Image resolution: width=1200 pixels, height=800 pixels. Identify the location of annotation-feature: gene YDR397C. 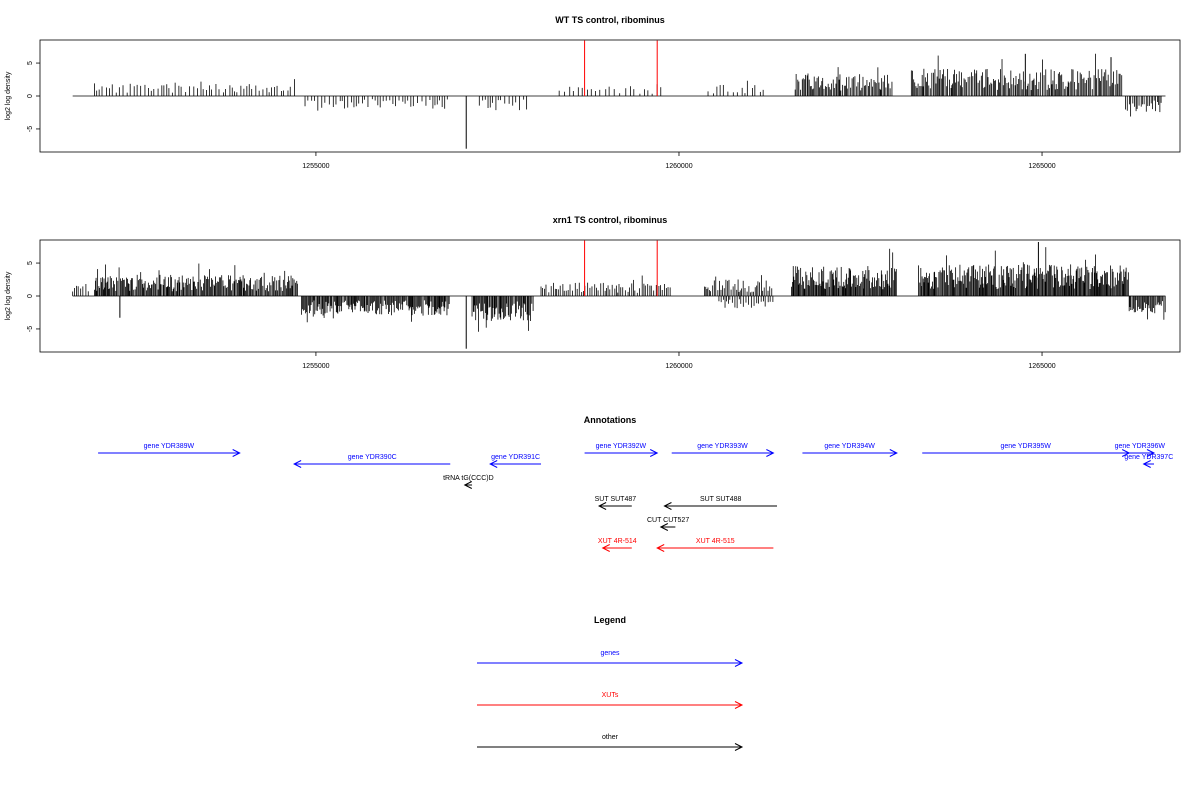
(1148, 461).